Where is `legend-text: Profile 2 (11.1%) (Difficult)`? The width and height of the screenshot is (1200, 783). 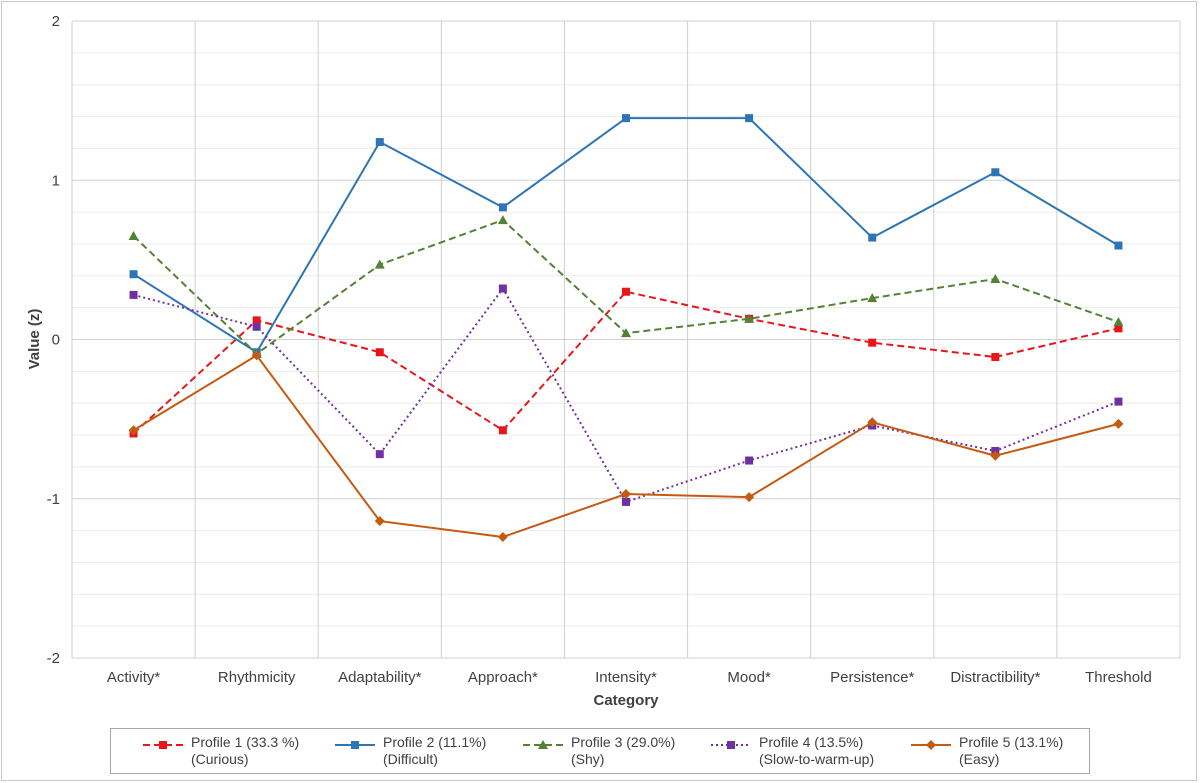
legend-text: Profile 2 (11.1%) (Difficult) is located at coordinates (434, 751).